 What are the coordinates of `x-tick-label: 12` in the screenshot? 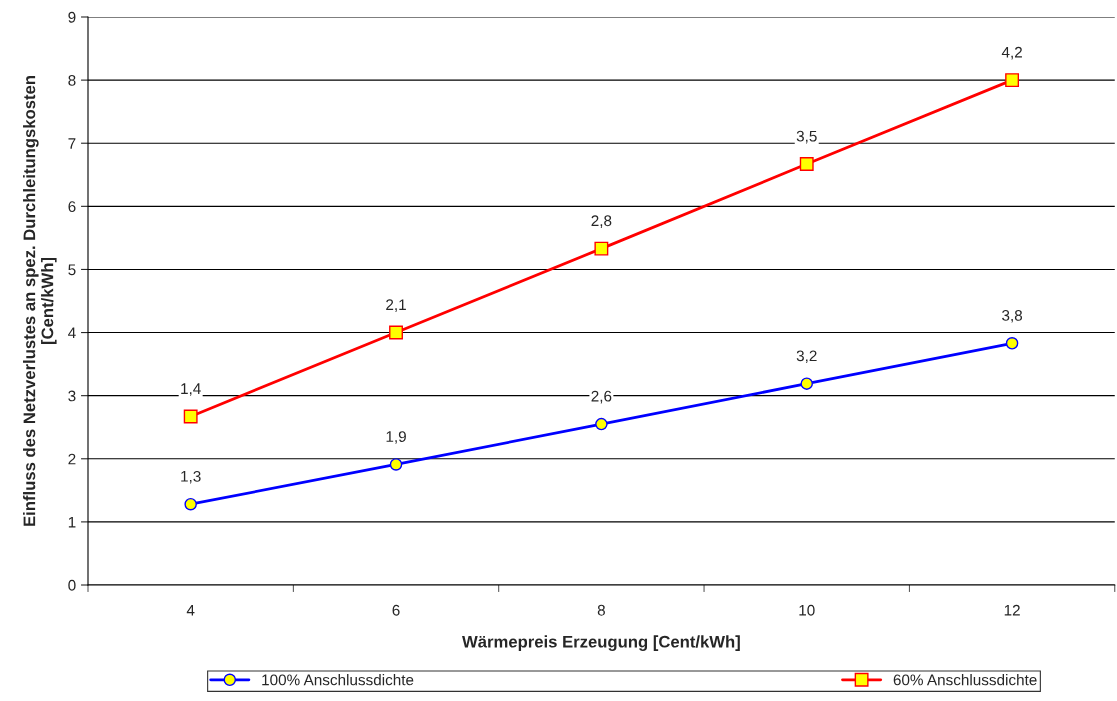 It's located at (1012, 610).